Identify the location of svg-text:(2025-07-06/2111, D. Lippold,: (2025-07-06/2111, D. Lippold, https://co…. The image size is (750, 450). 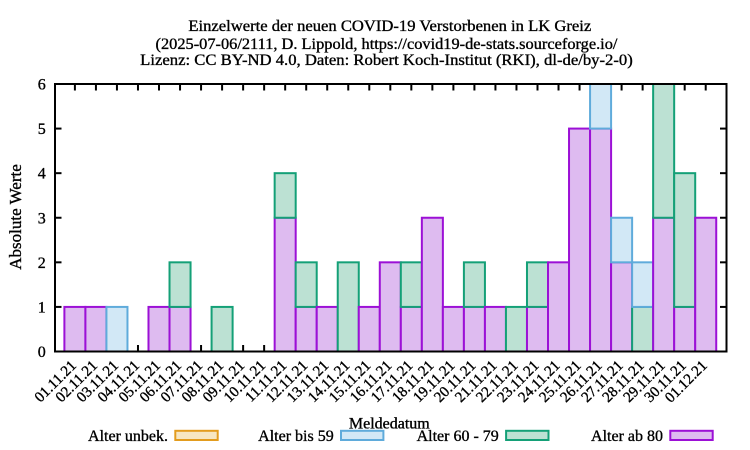
(387, 44).